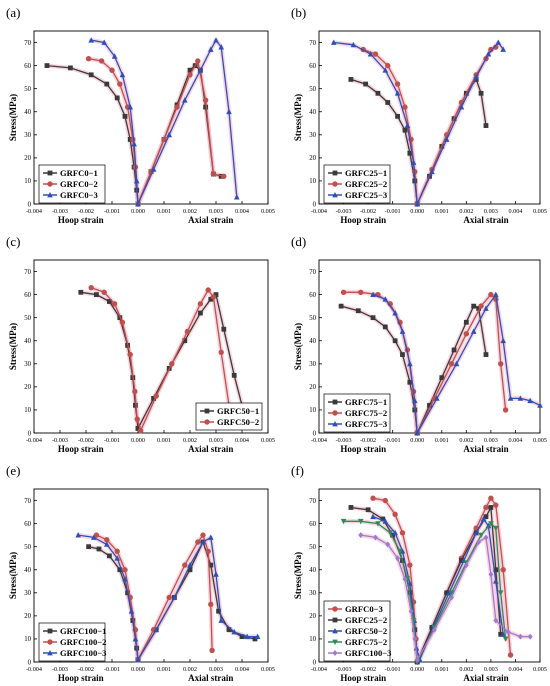  Describe the element at coordinates (540, 211) in the screenshot. I see `x-tick-label: 0.005` at that location.